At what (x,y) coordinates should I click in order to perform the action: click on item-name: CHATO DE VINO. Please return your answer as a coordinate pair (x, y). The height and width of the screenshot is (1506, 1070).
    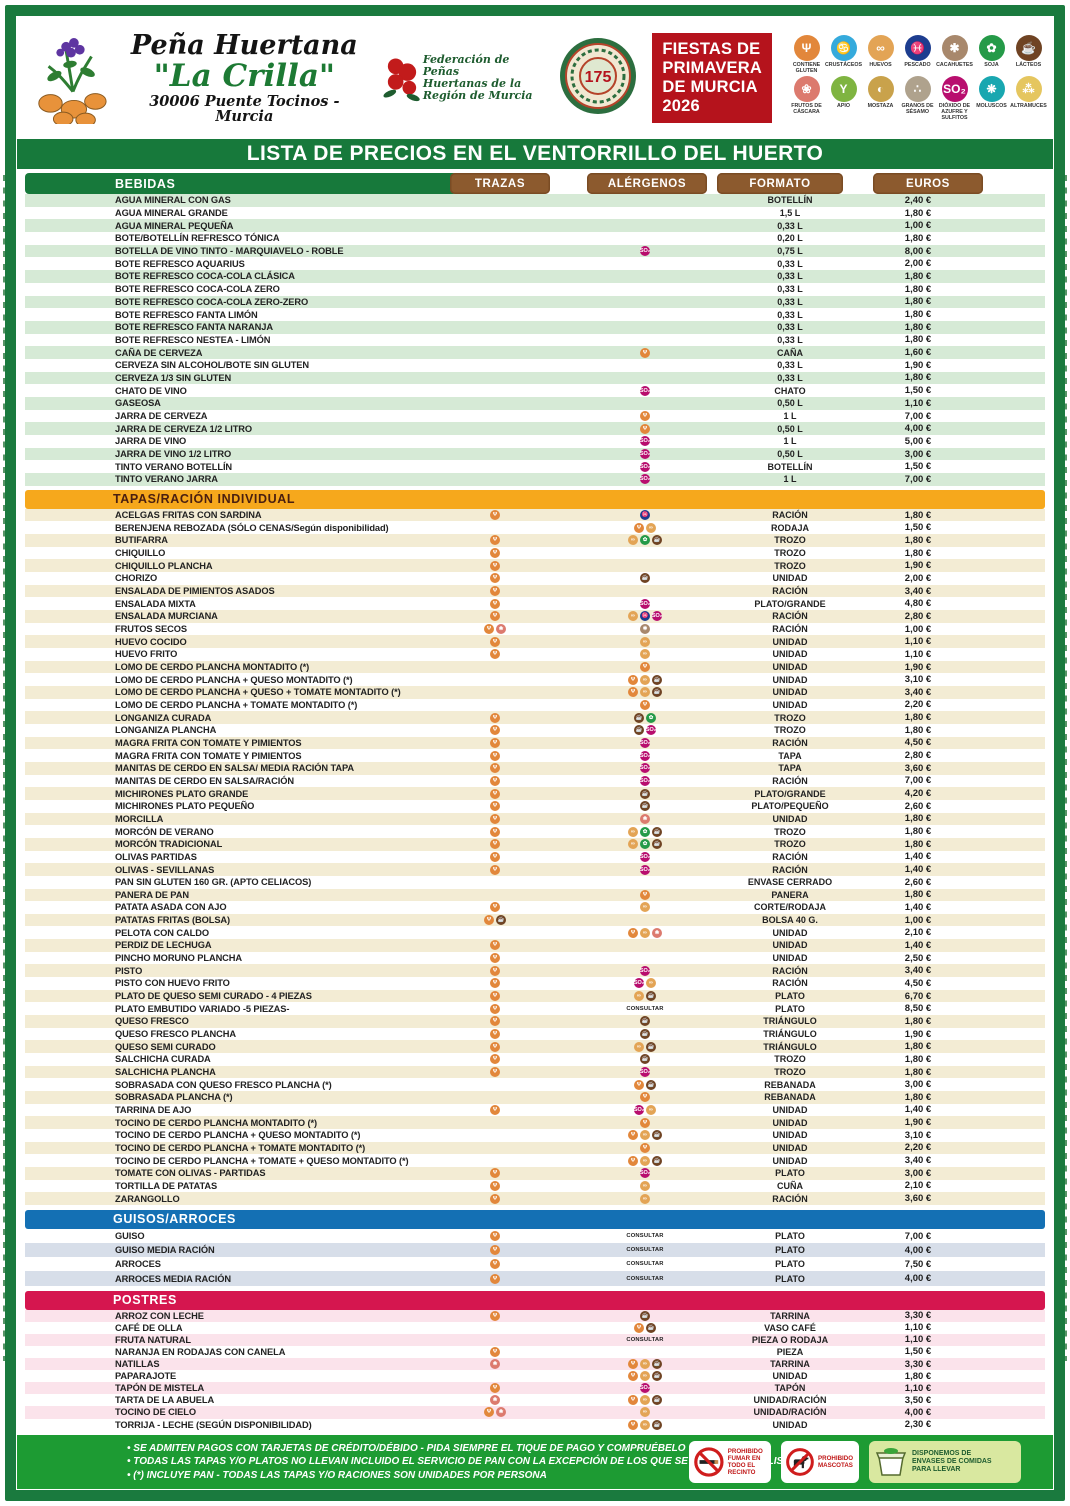
    Looking at the image, I should click on (151, 390).